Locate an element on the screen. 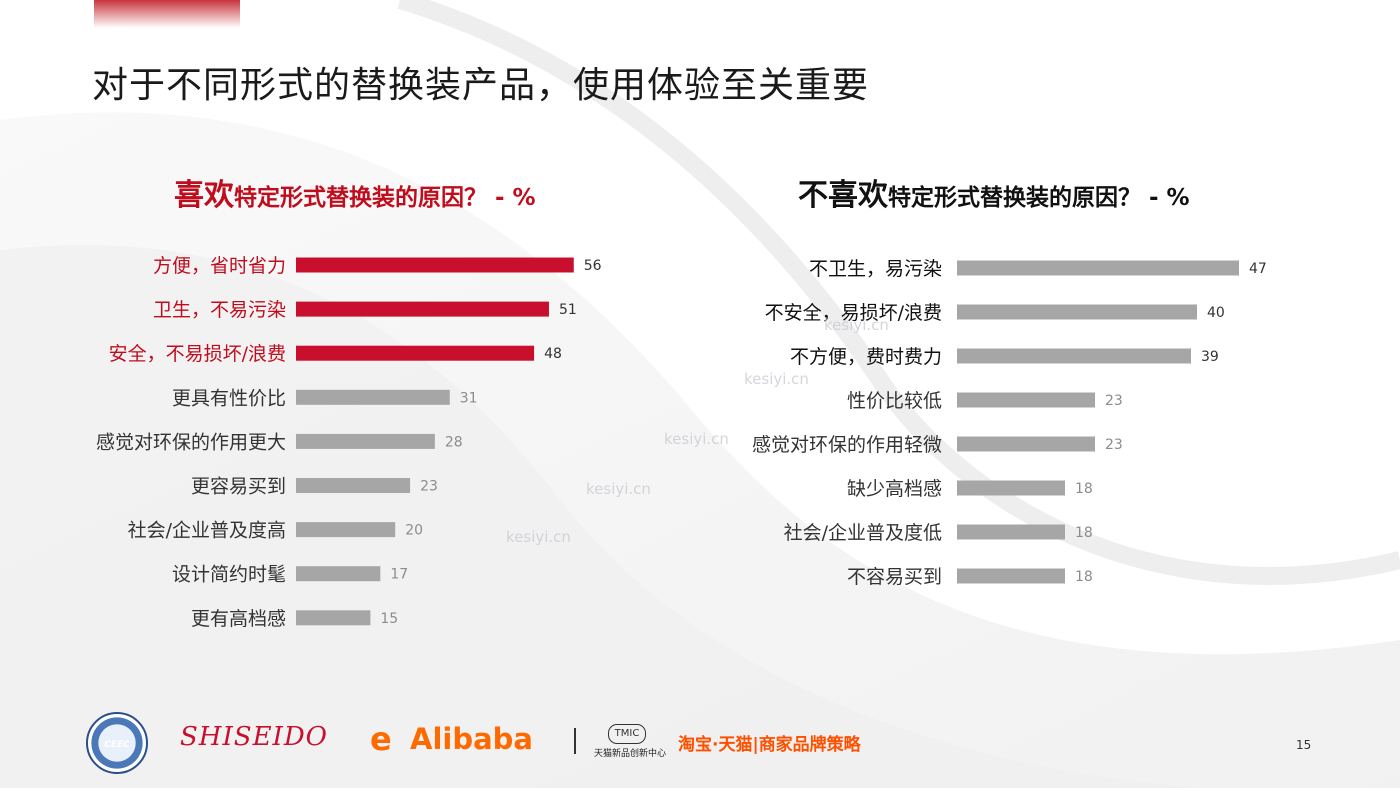 This screenshot has height=788, width=1400. data-label: 47 is located at coordinates (1258, 269).